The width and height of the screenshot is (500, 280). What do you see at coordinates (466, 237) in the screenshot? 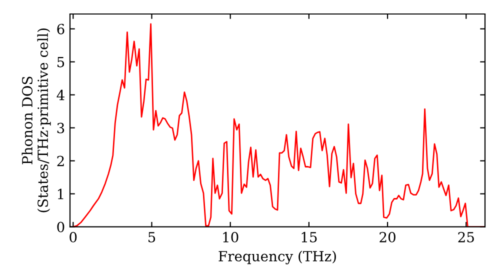
I see `x-tick-label: 25` at bounding box center [466, 237].